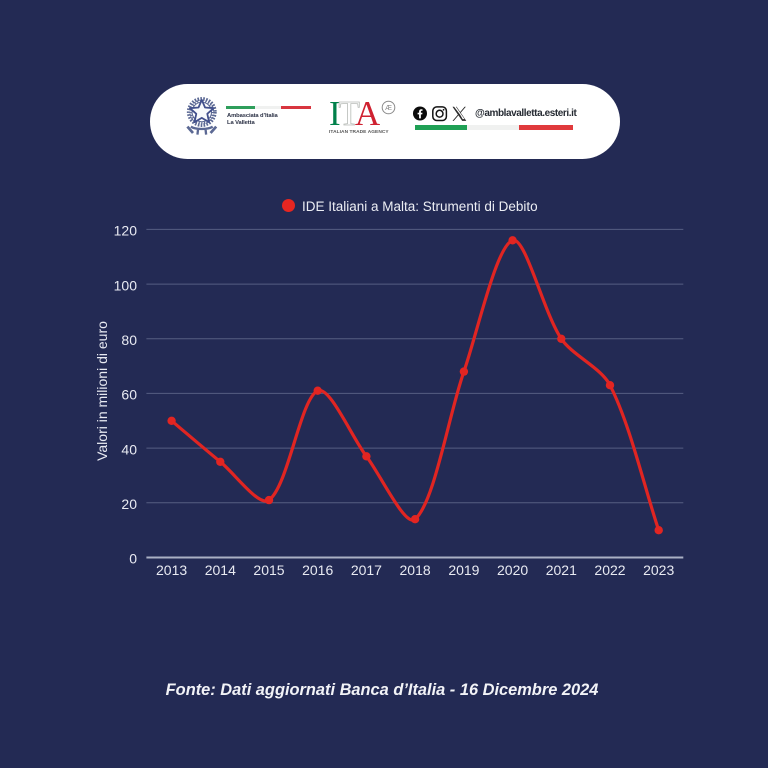 The height and width of the screenshot is (768, 768). What do you see at coordinates (129, 504) in the screenshot?
I see `svg-text: 20` at bounding box center [129, 504].